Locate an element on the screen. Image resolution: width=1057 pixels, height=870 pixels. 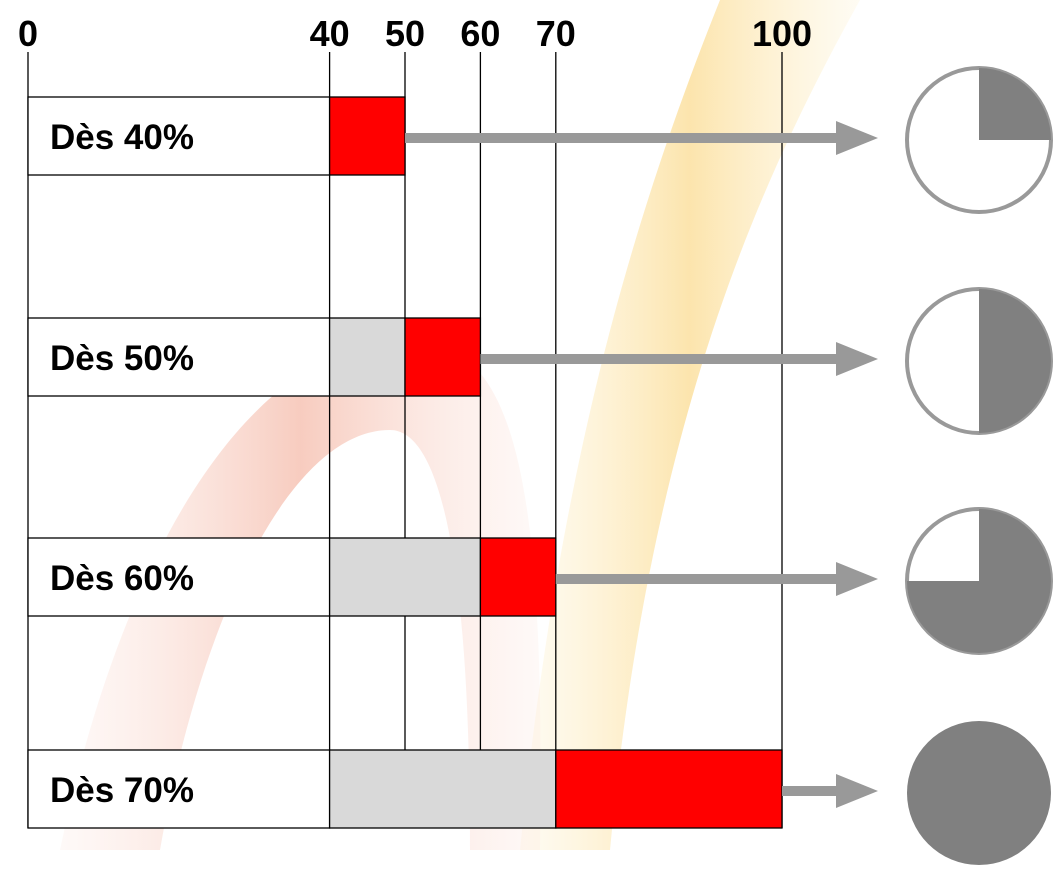
row-label: Dès 50% is located at coordinates (122, 358).